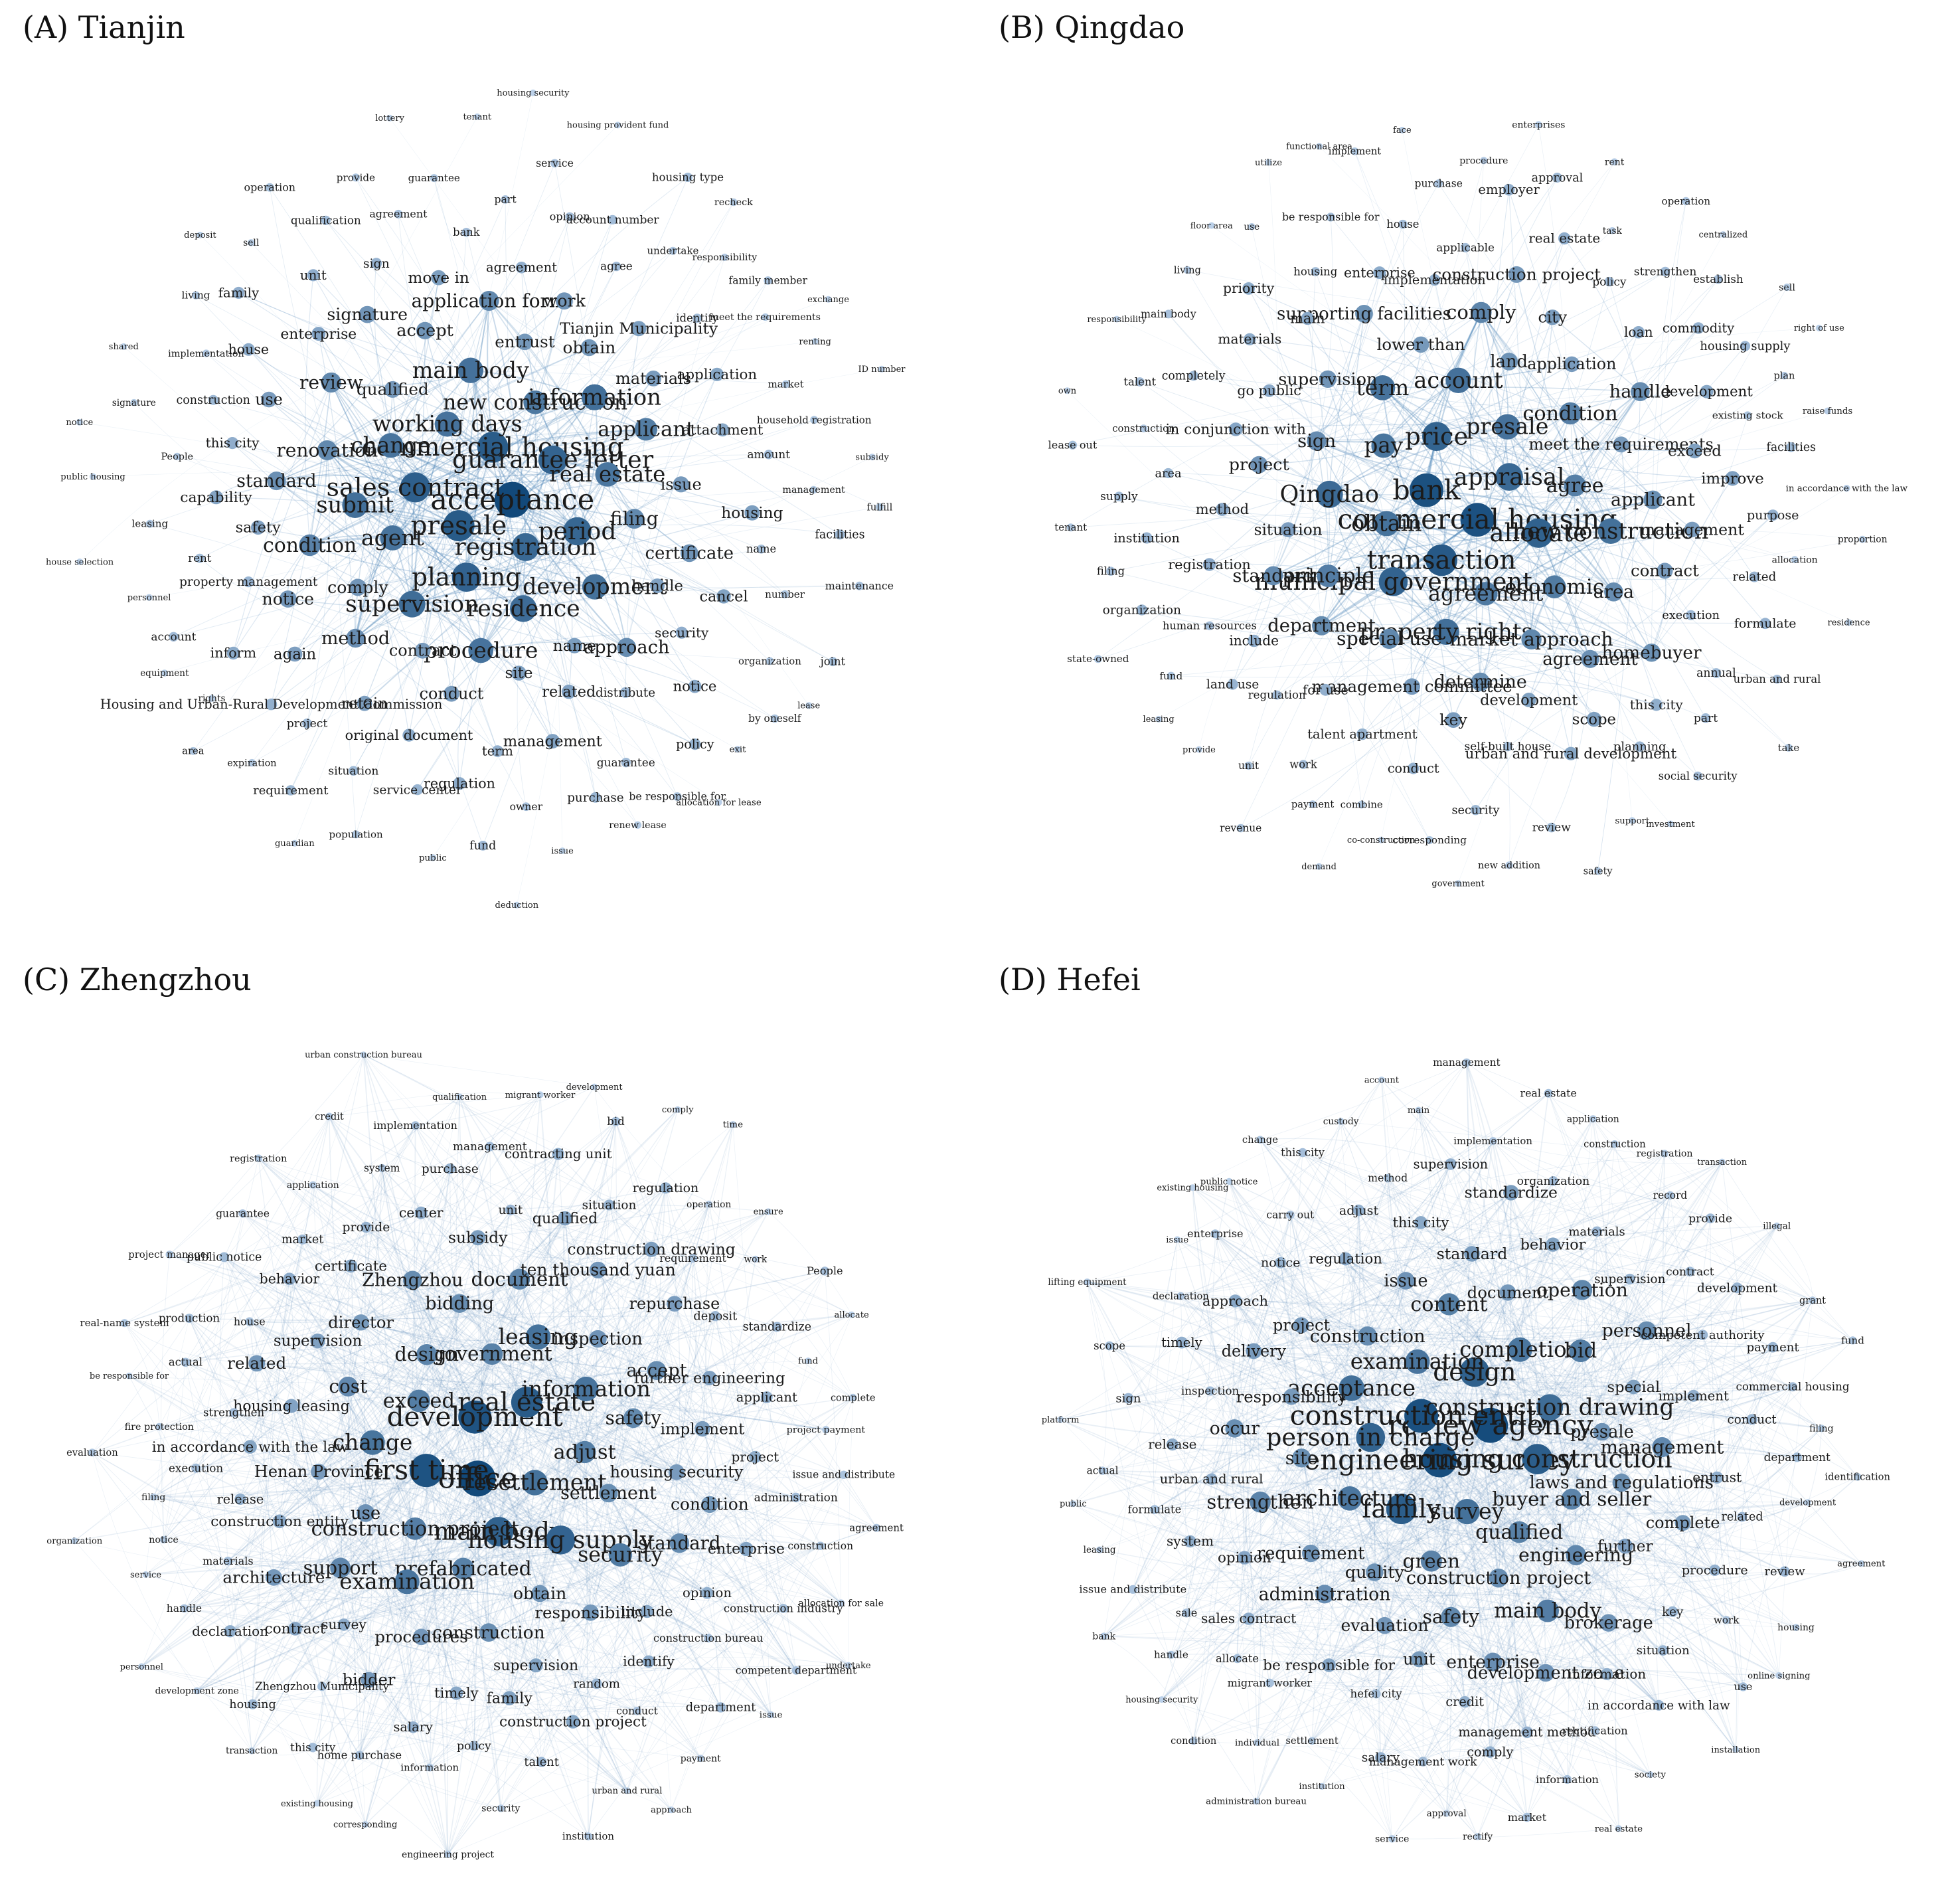  What do you see at coordinates (1073, 445) in the screenshot?
I see `node-label: lease out` at bounding box center [1073, 445].